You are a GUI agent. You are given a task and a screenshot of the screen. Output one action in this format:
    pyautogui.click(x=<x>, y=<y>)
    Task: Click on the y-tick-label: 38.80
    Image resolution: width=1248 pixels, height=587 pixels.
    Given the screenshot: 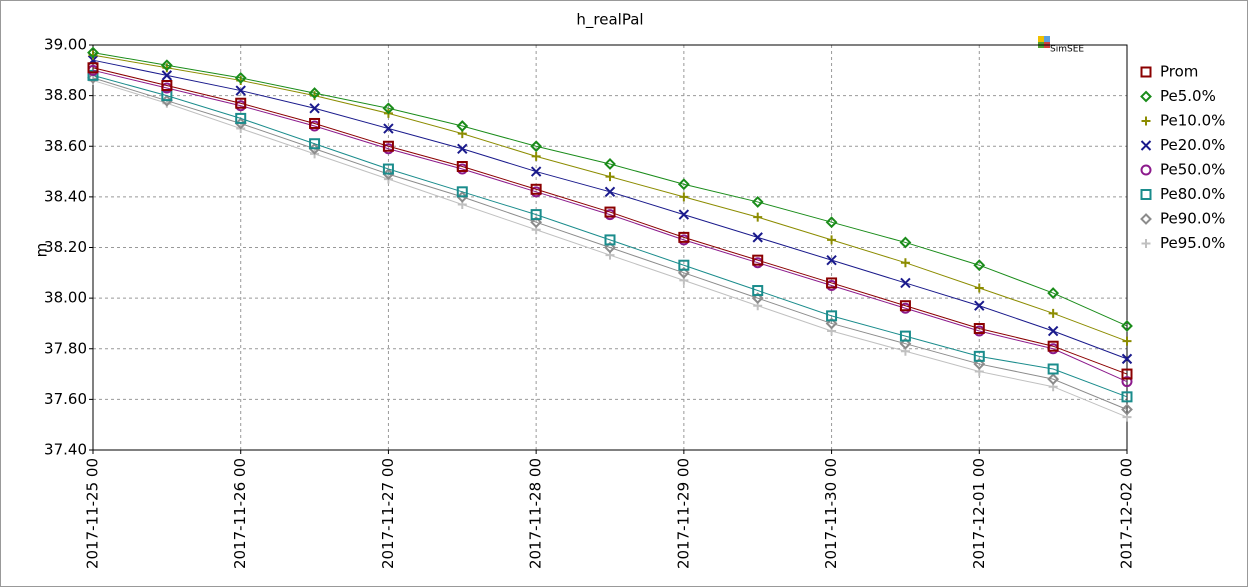 What is the action you would take?
    pyautogui.click(x=65, y=95)
    